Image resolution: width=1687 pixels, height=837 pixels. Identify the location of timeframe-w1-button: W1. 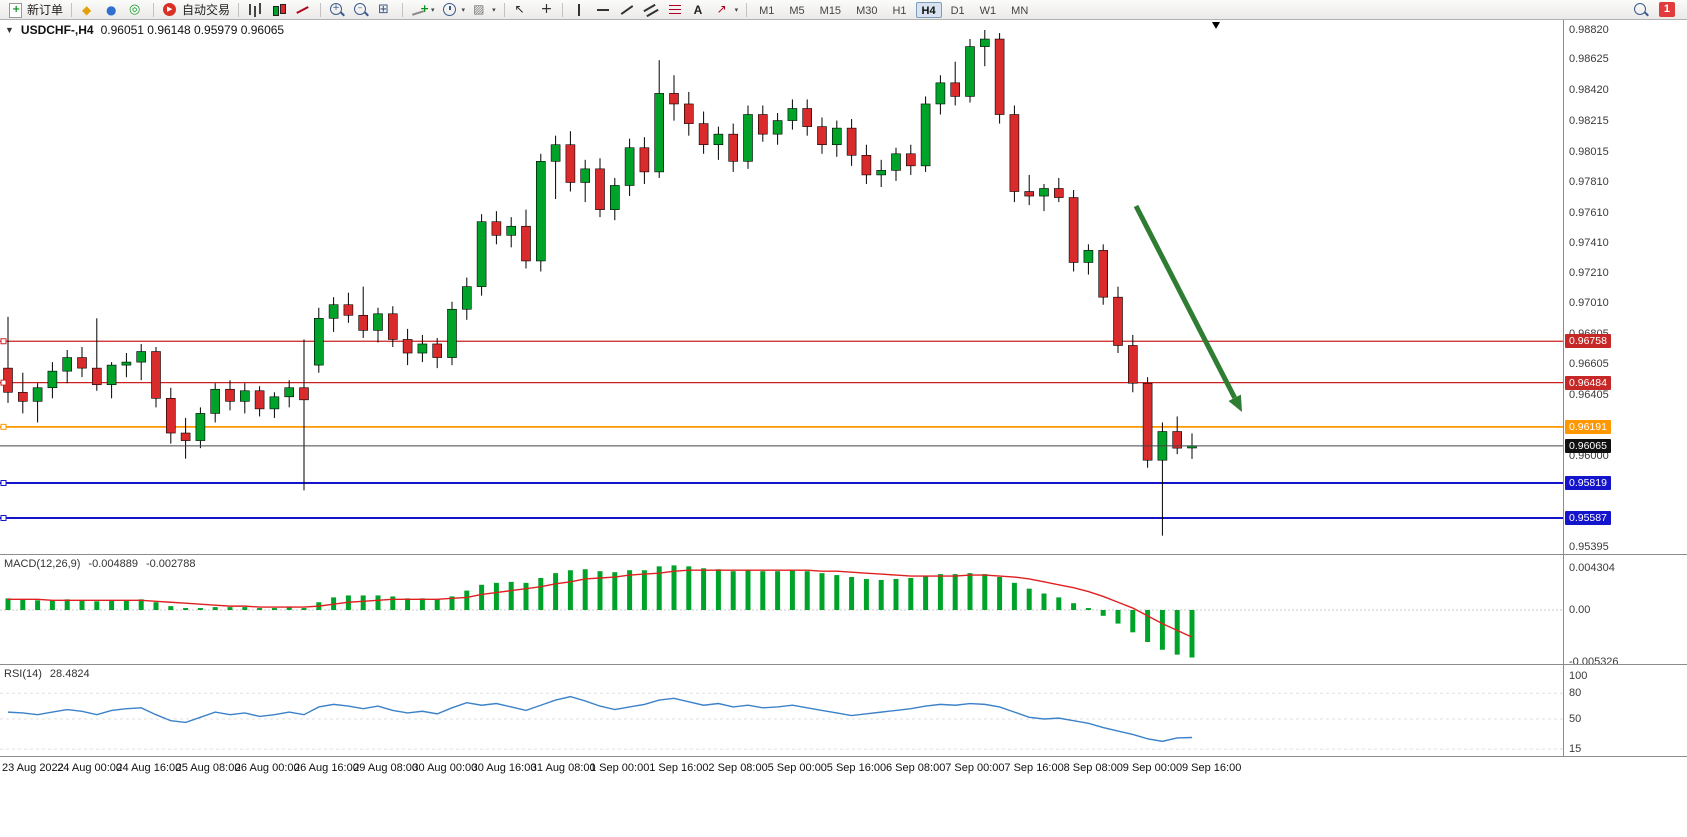
(988, 10).